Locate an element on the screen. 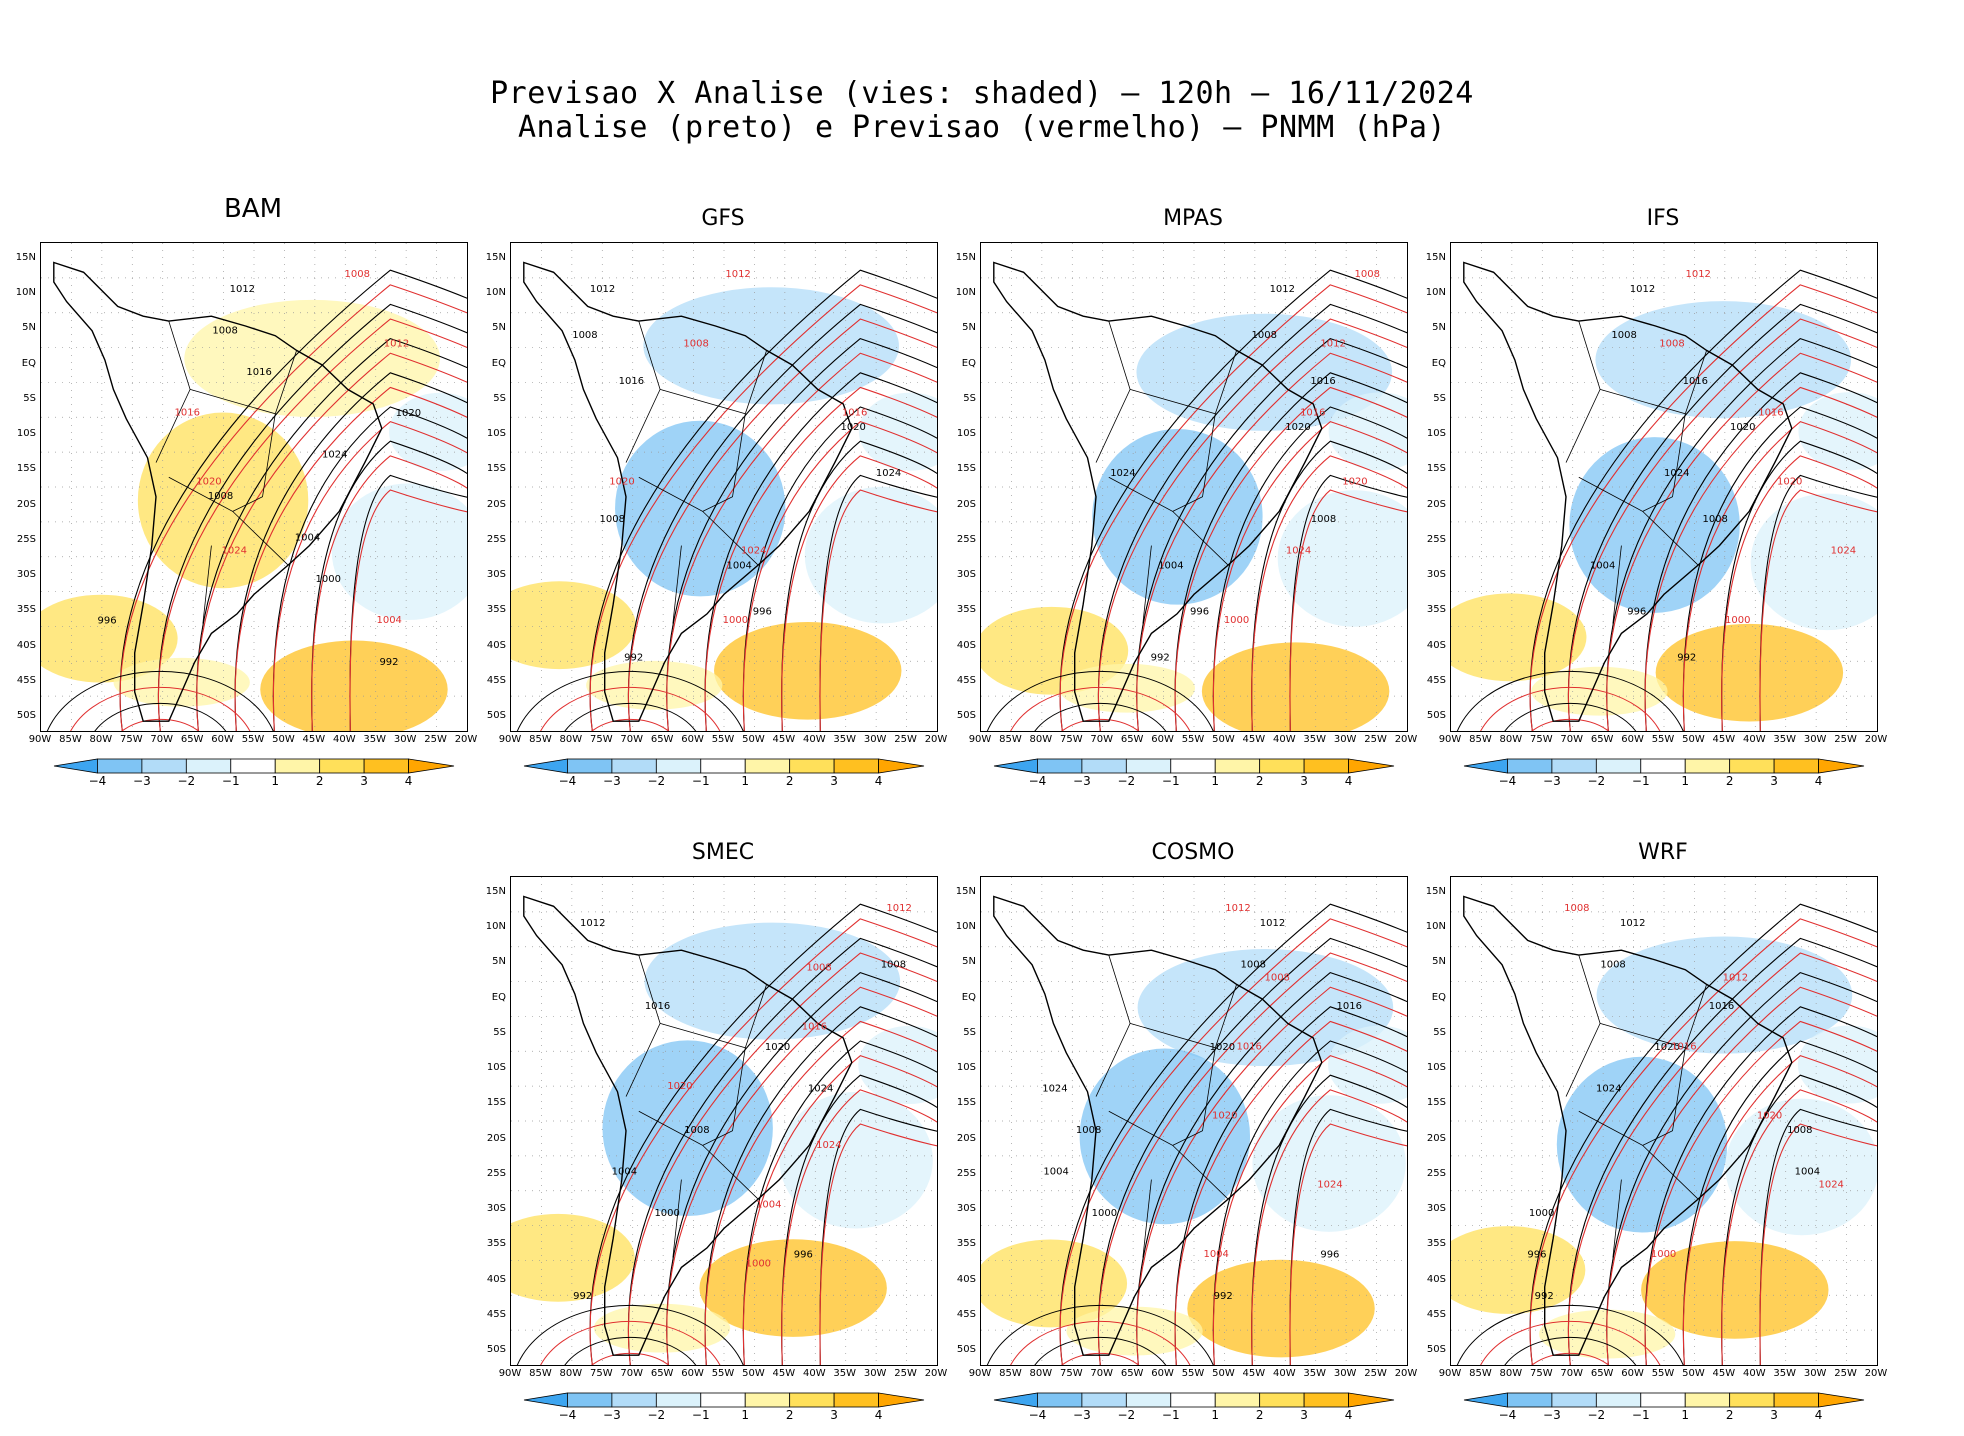 The width and height of the screenshot is (1964, 1436). latitude-tick-label: 25S is located at coordinates (966, 539).